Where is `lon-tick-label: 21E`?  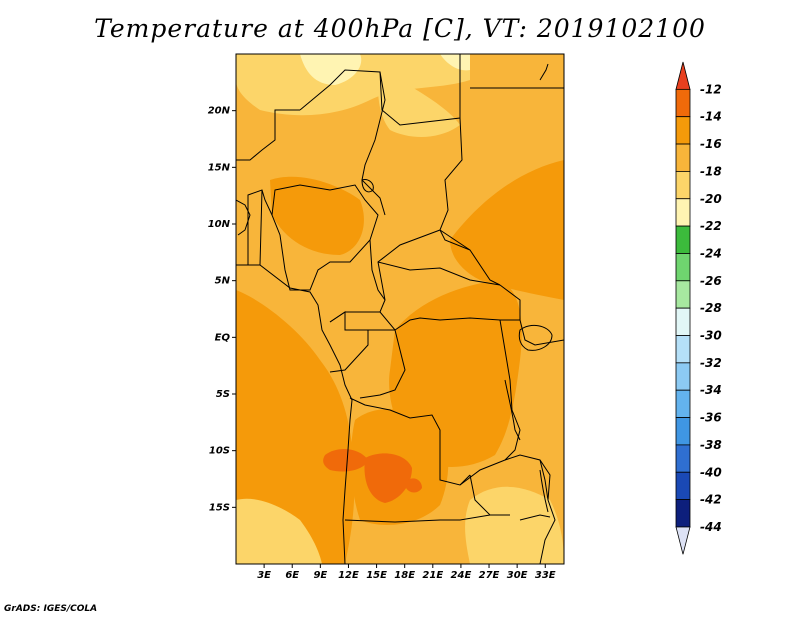
lon-tick-label: 21E is located at coordinates (432, 575).